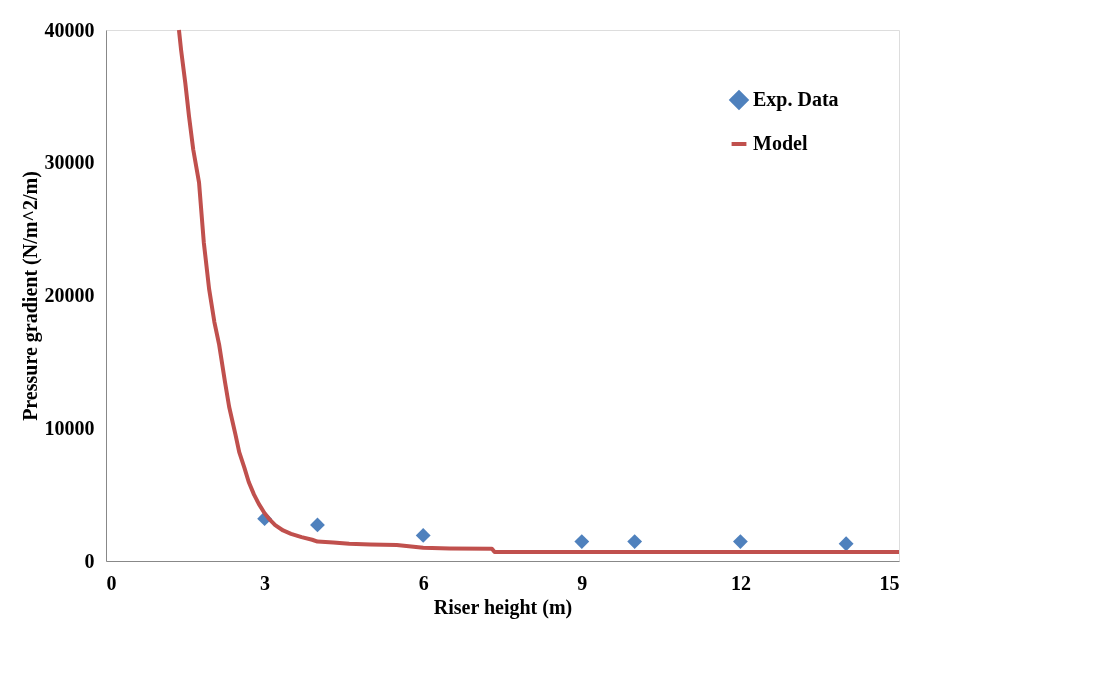 The width and height of the screenshot is (1094, 675). What do you see at coordinates (69, 295) in the screenshot?
I see `y-tick-label: 20000` at bounding box center [69, 295].